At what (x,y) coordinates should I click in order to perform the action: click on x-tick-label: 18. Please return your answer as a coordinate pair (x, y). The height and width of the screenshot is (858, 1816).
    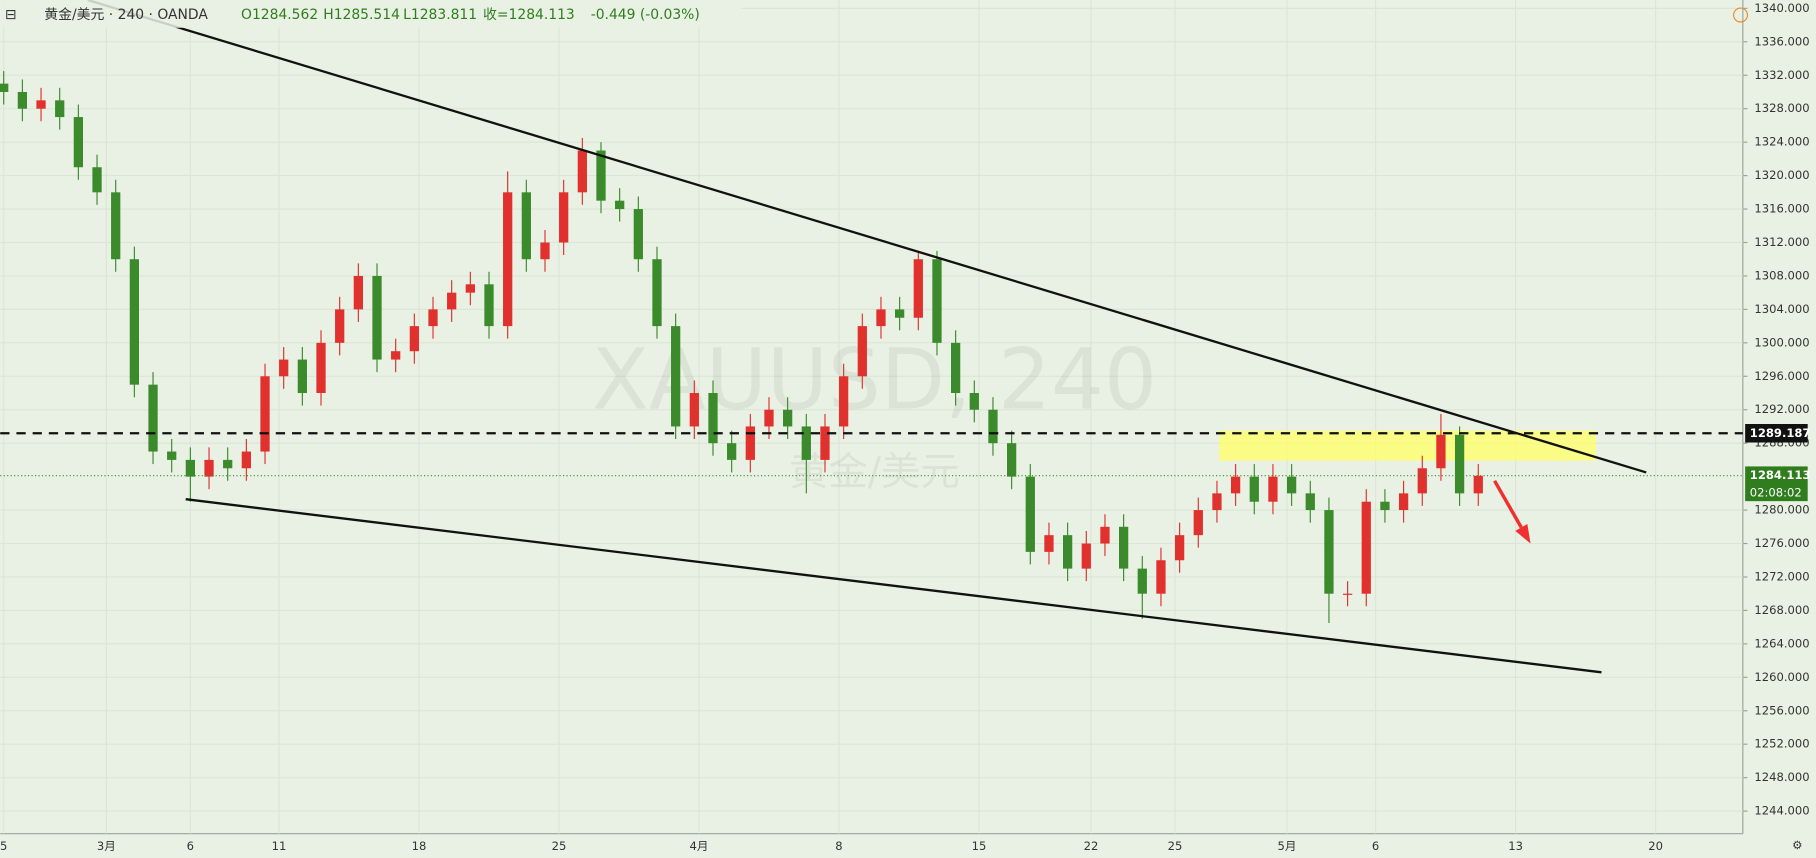
    Looking at the image, I should click on (419, 846).